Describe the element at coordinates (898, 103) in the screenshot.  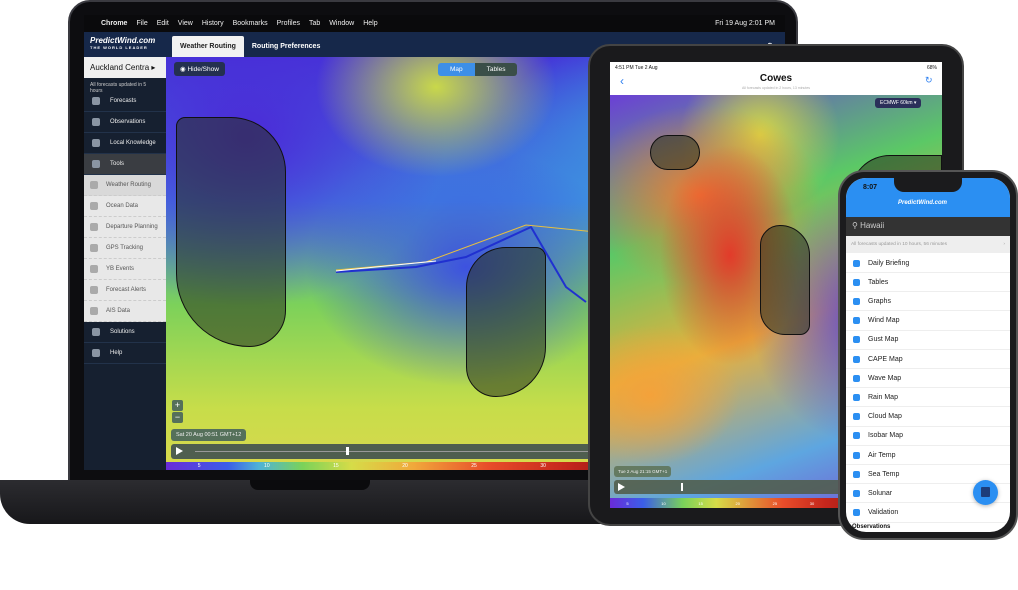
I see `model-selector: ECMWF 60km ▾` at that location.